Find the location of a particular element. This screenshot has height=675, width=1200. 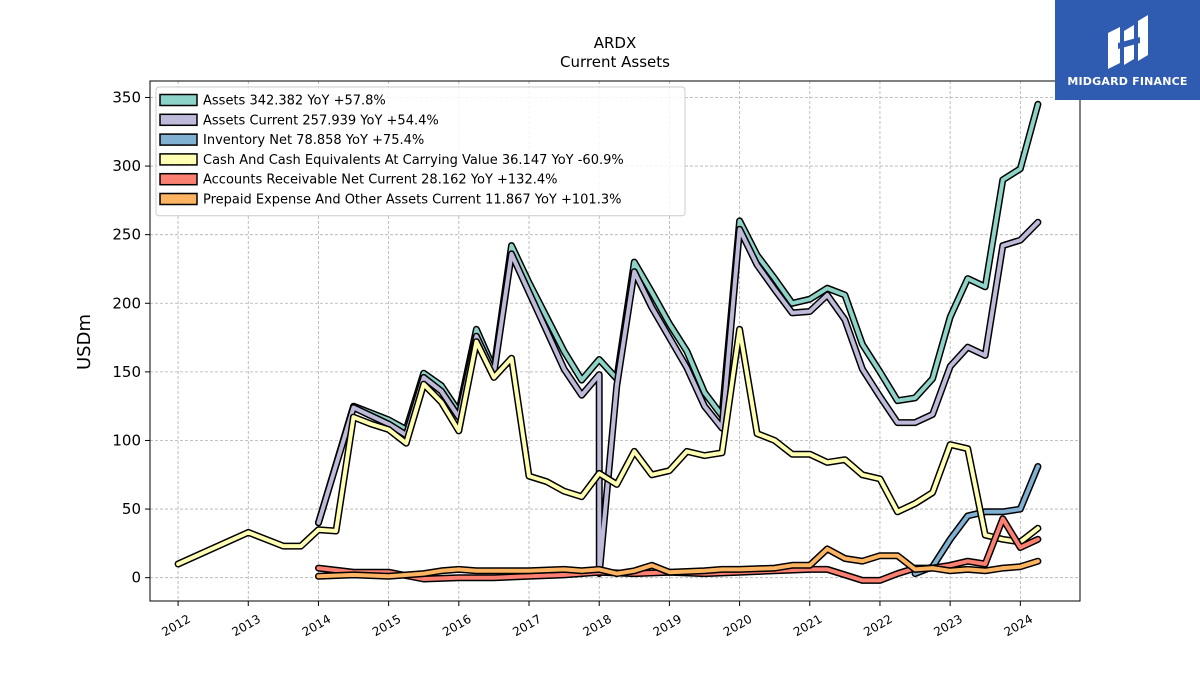

x-tick-label: 2015 is located at coordinates (386, 625).